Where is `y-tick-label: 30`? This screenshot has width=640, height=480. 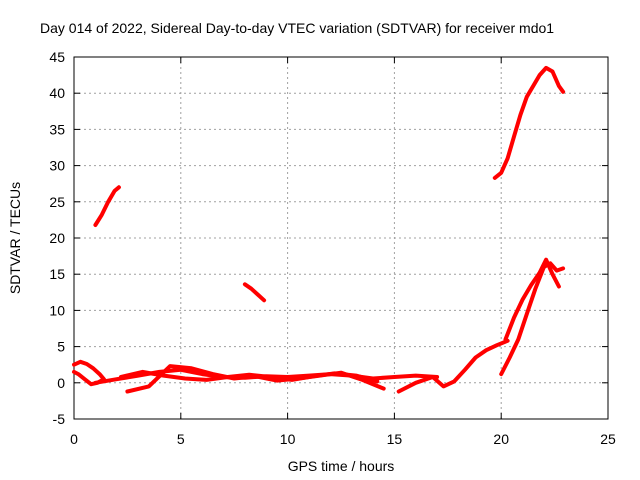 y-tick-label: 30 is located at coordinates (57, 166).